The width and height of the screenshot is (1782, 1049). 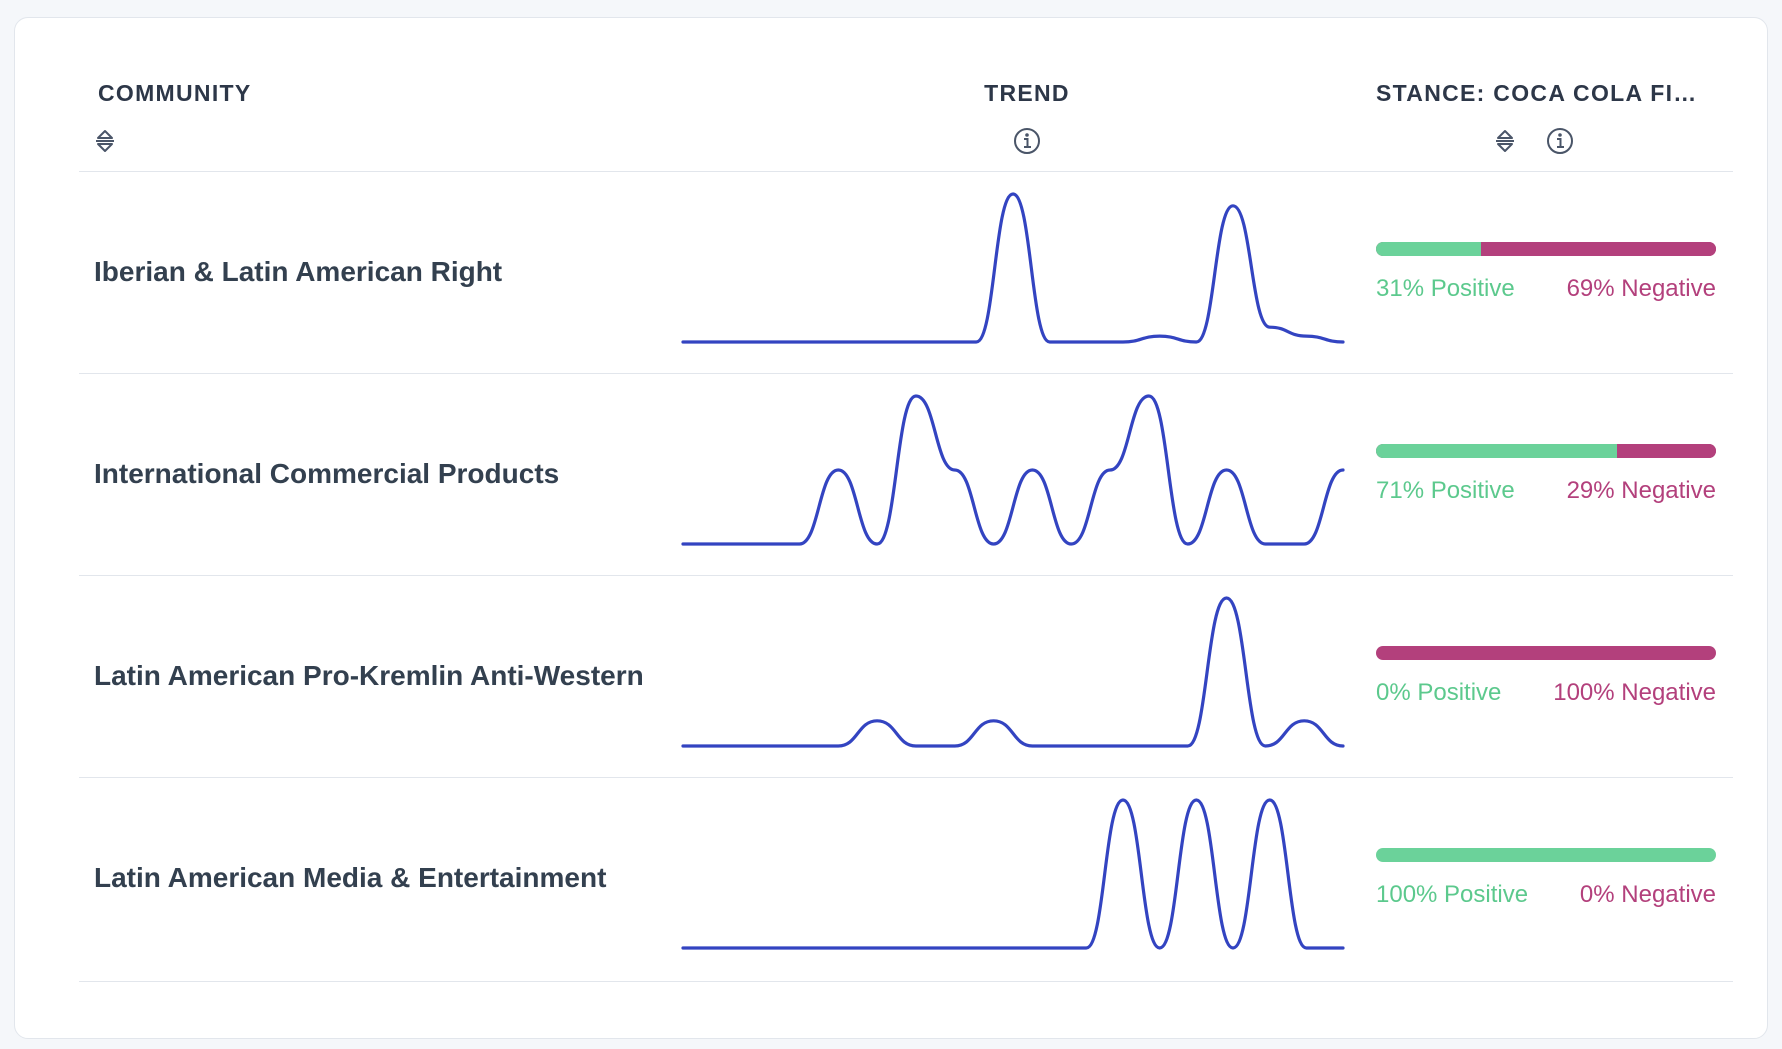 I want to click on positive-label: 71% Positive, so click(x=1445, y=490).